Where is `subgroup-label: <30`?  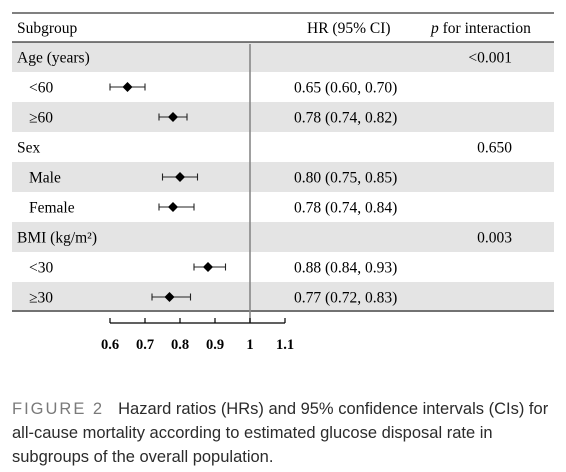 subgroup-label: <30 is located at coordinates (41, 268).